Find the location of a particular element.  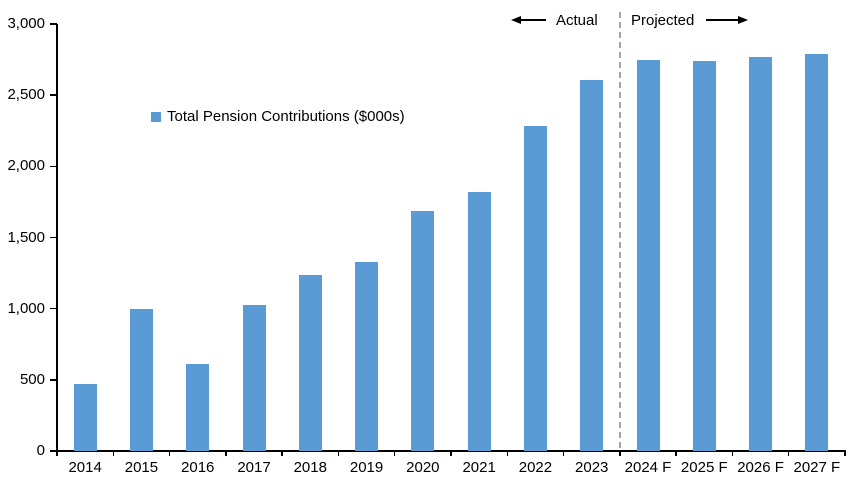

bar-2023 is located at coordinates (592, 265).